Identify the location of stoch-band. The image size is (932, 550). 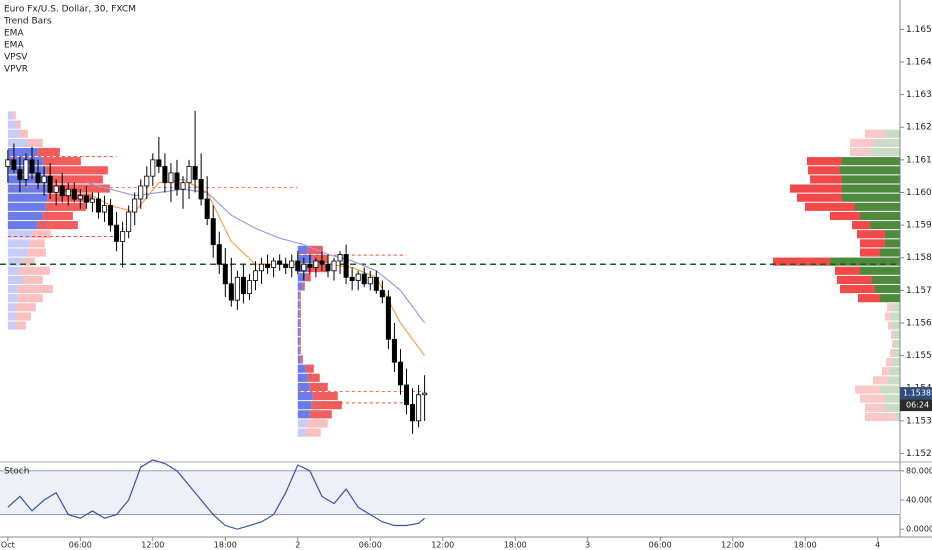
(450, 492).